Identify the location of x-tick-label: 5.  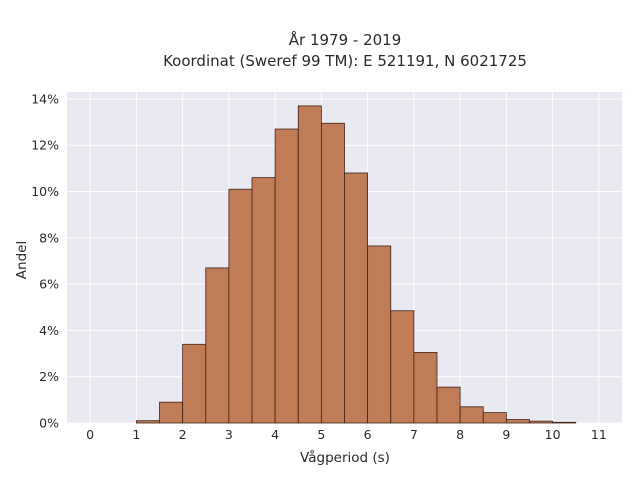
(321, 434).